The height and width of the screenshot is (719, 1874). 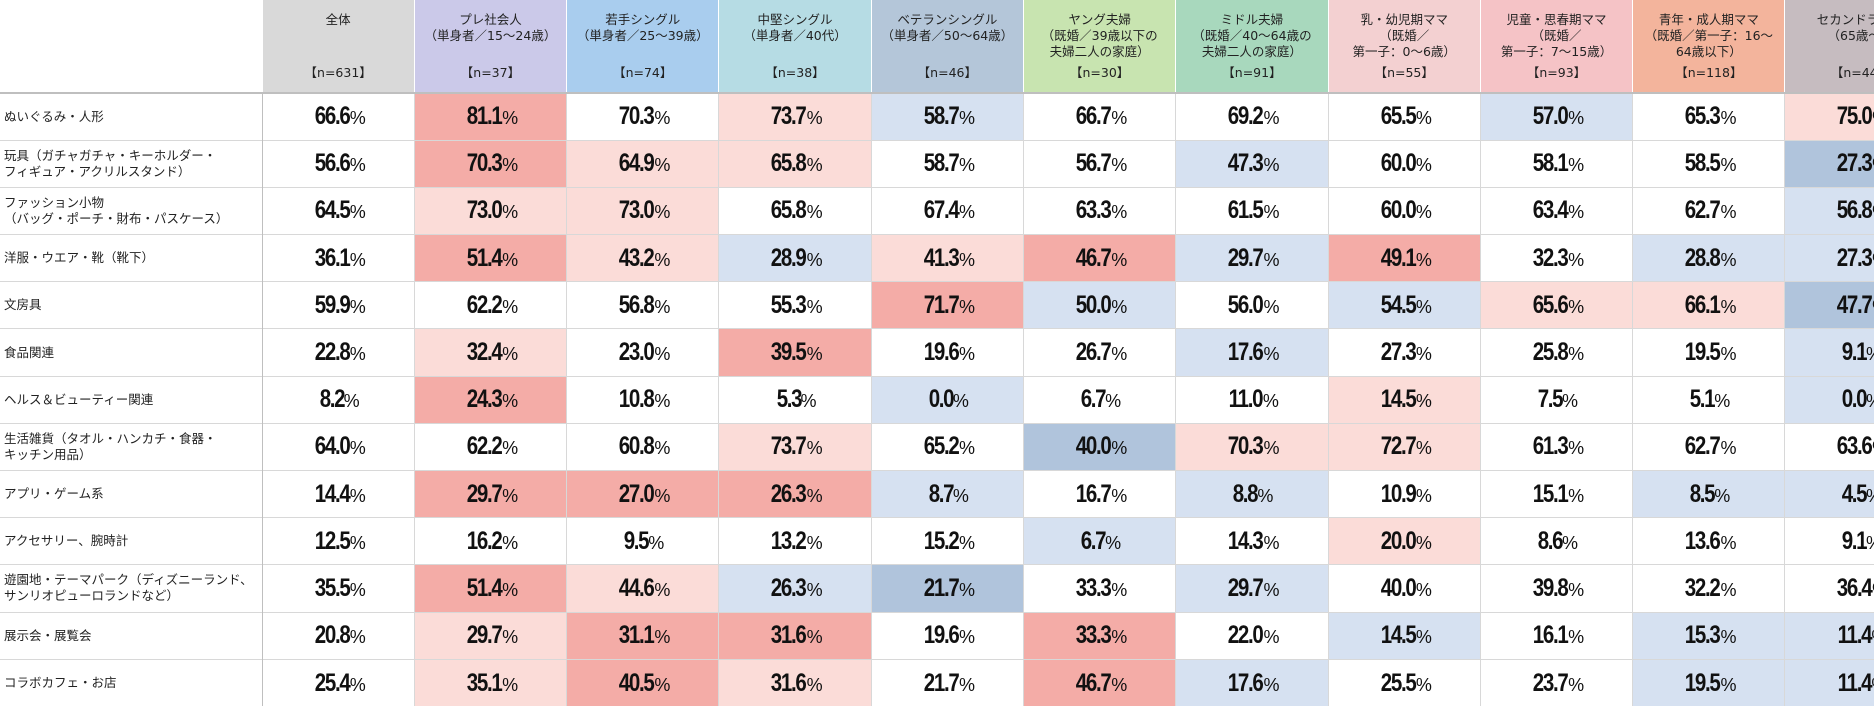 I want to click on value-cell: 20.0%, so click(x=1404, y=541).